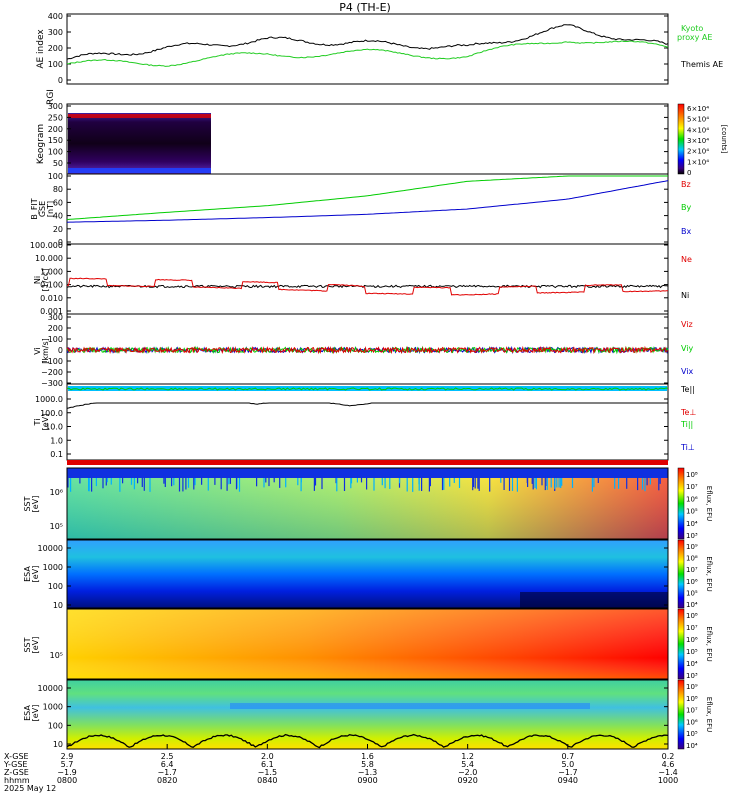  I want to click on bfit-frame, so click(367, 209).